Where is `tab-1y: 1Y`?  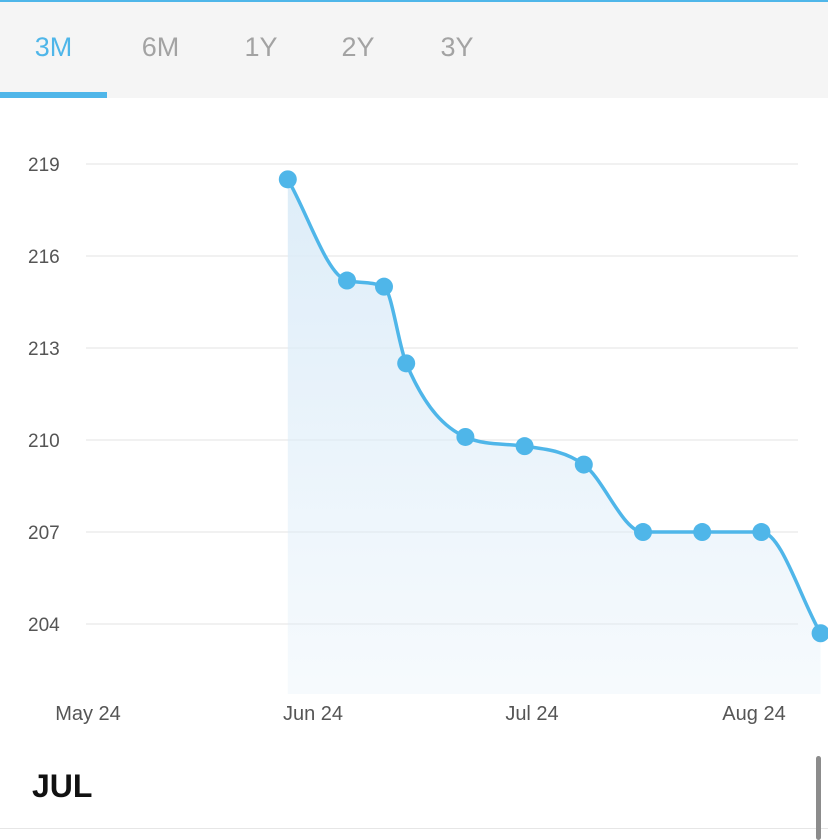 tab-1y: 1Y is located at coordinates (261, 46).